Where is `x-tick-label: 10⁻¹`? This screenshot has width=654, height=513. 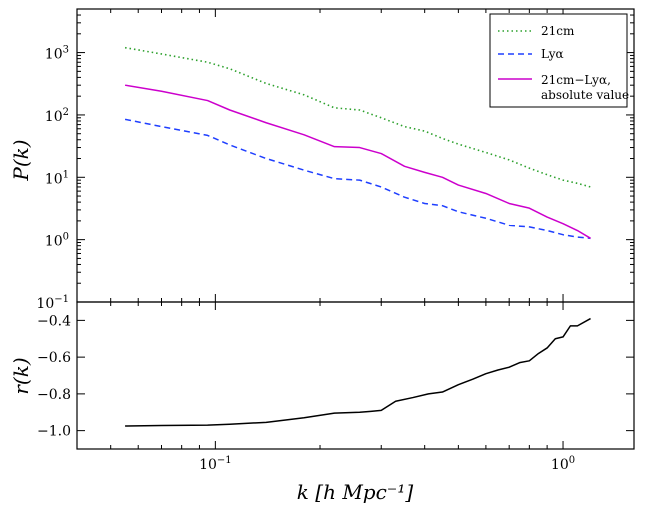 x-tick-label: 10⁻¹ is located at coordinates (215, 464).